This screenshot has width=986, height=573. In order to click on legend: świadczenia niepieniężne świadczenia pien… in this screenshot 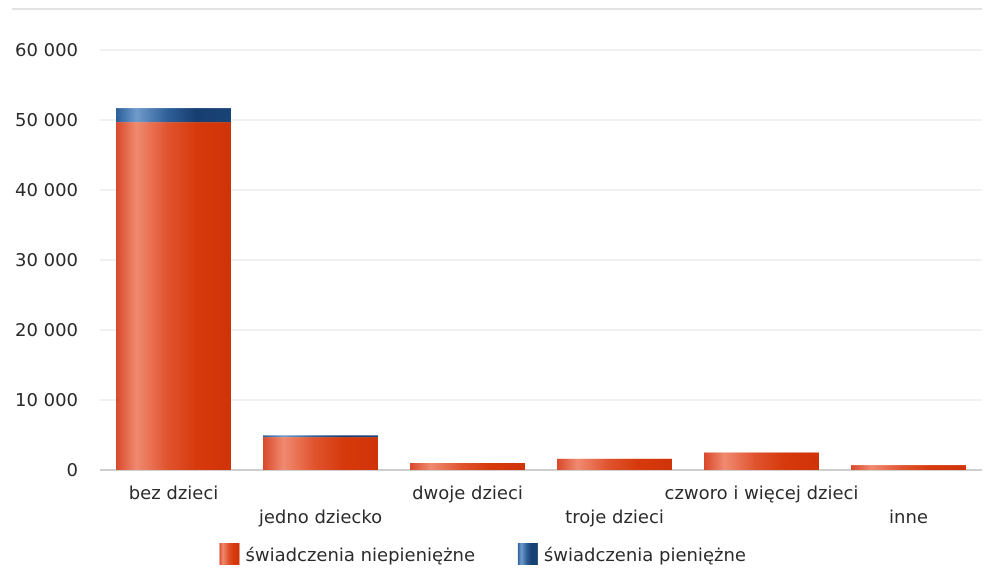, I will do `click(482, 554)`.